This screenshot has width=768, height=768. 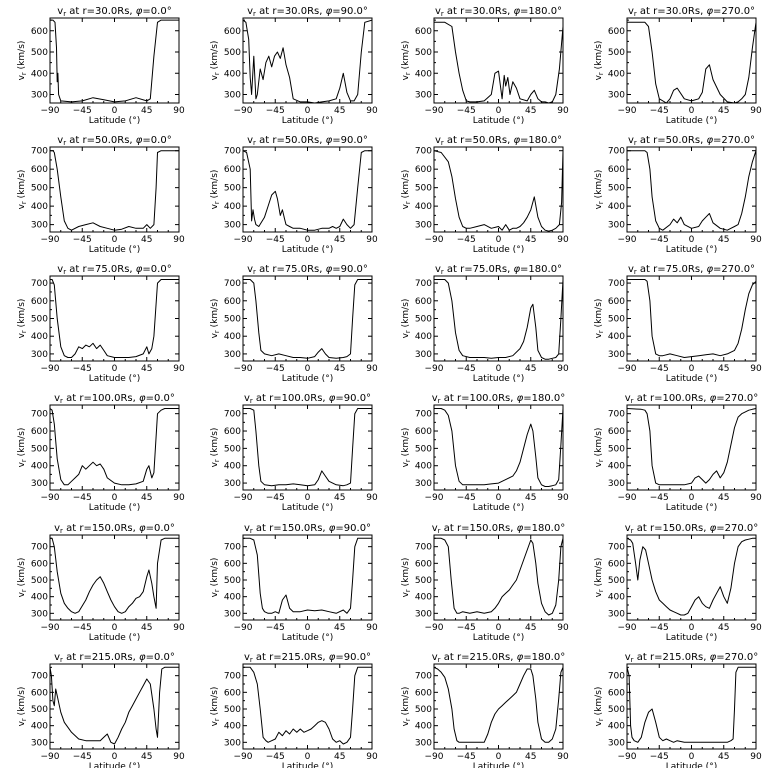 I want to click on chart-title: vr at r=75.0Rs, φ=270.0°, so click(x=691, y=270).